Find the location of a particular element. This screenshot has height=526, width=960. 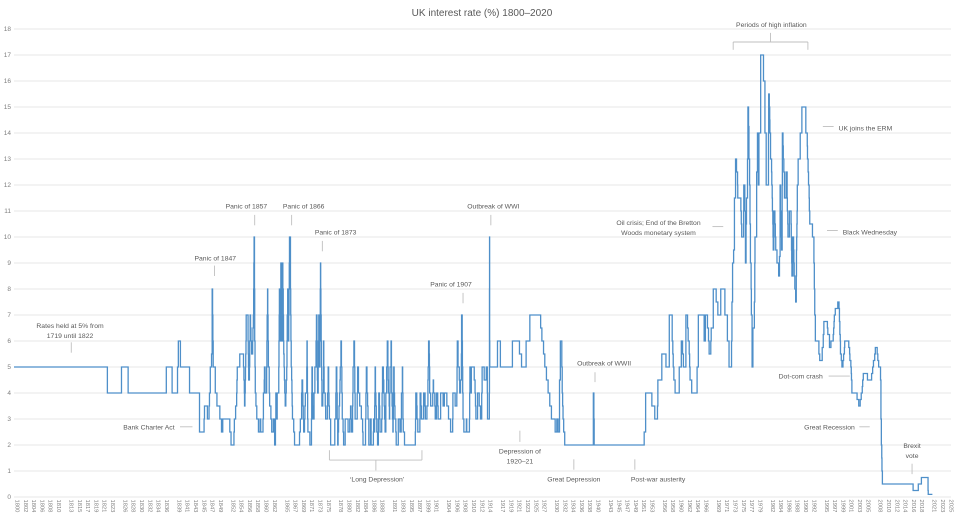

annotation-text: Periods of high inflation is located at coordinates (771, 25).